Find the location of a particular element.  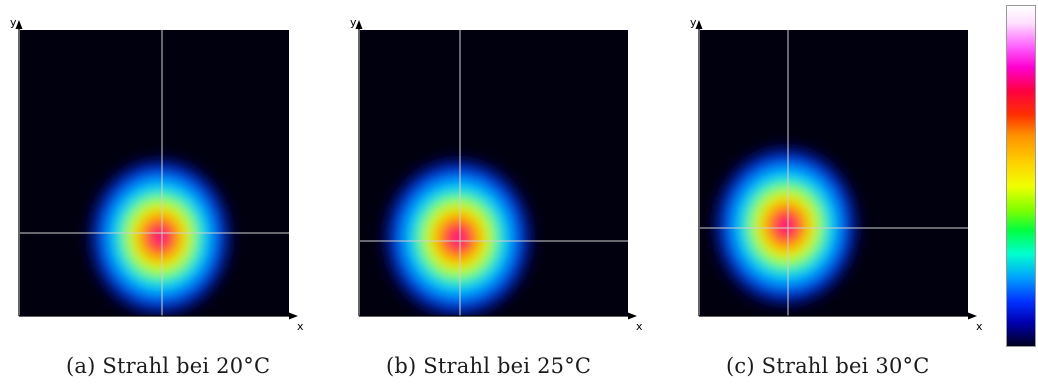

intensity-color-scale is located at coordinates (1021, 176).